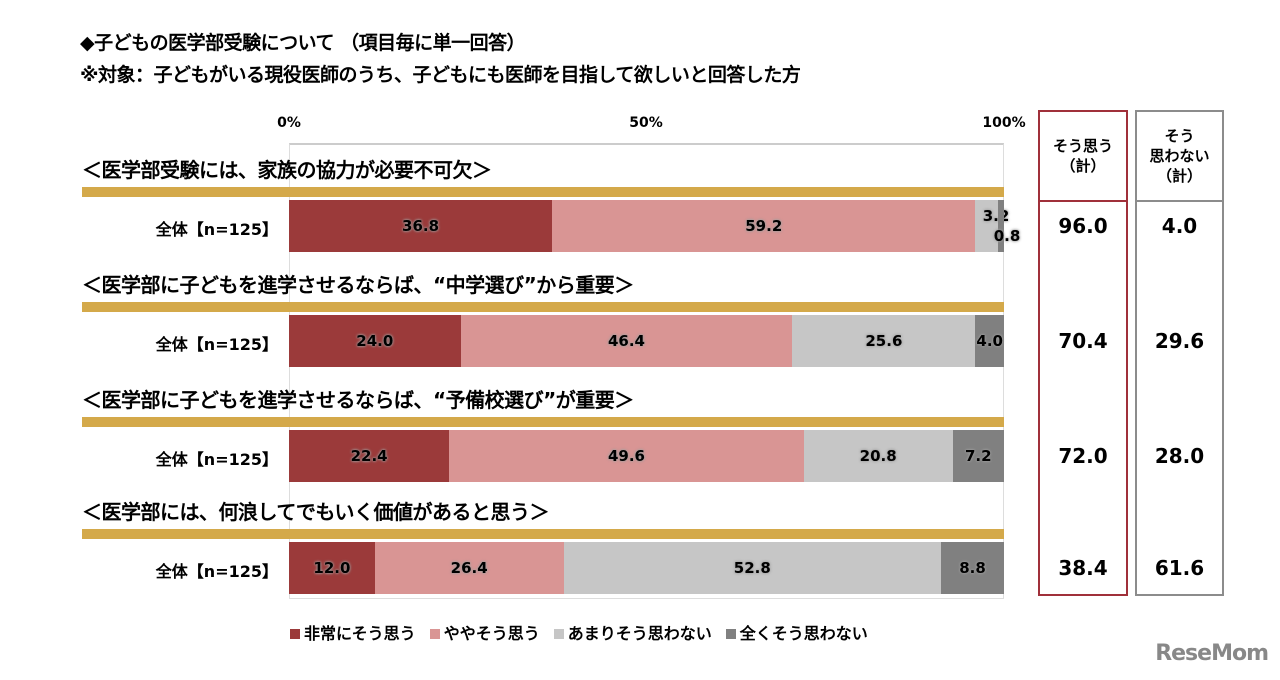 The width and height of the screenshot is (1280, 680). What do you see at coordinates (1212, 653) in the screenshot?
I see `resemom-logo: ReseMom` at bounding box center [1212, 653].